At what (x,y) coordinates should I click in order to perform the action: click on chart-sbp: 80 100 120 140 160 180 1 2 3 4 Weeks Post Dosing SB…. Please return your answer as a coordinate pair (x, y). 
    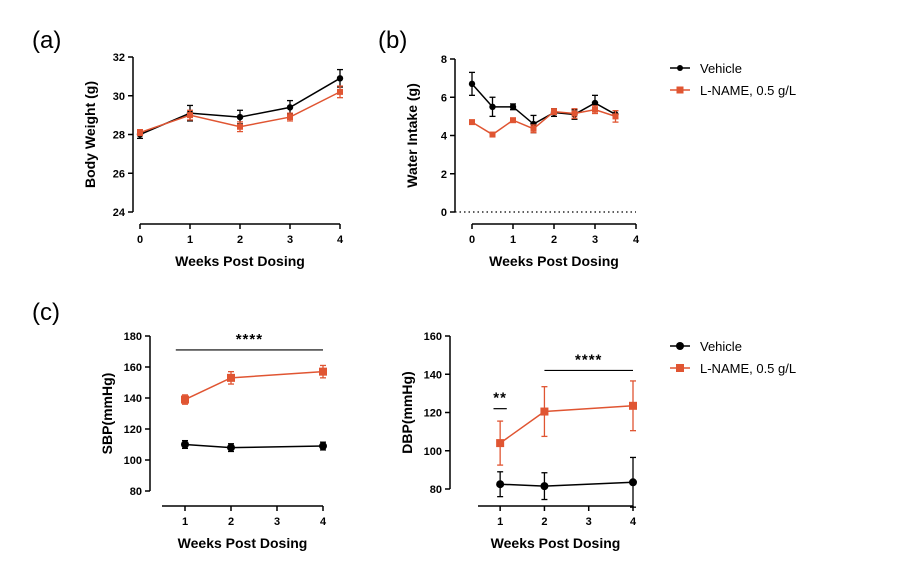
    Looking at the image, I should click on (213, 441).